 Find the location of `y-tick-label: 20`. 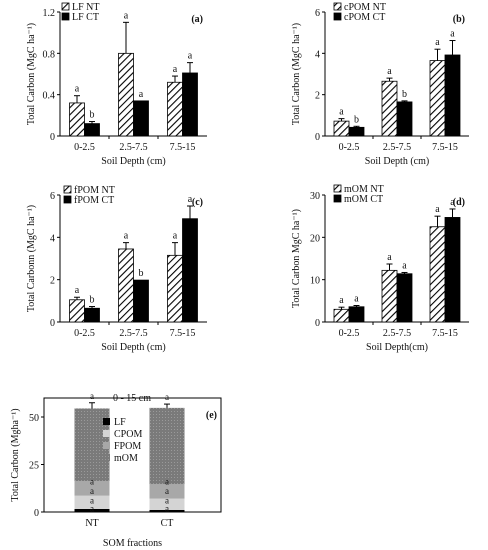

y-tick-label: 20 is located at coordinates (315, 238).